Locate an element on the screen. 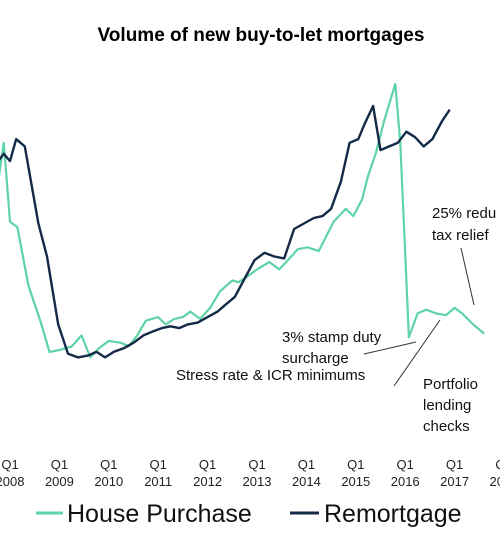 The height and width of the screenshot is (540, 500). annotation-stamp-duty-arrow is located at coordinates (390, 348).